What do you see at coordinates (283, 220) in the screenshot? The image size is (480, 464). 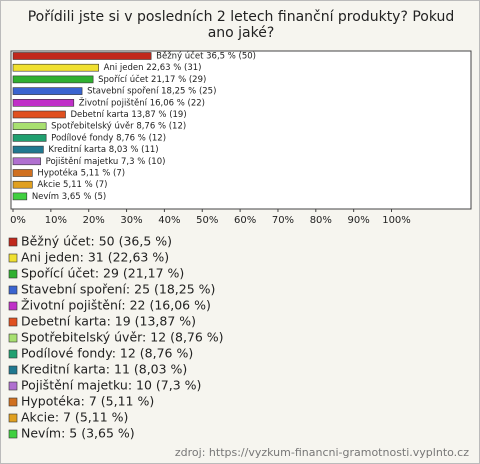 I see `x-tick-label: 70%` at bounding box center [283, 220].